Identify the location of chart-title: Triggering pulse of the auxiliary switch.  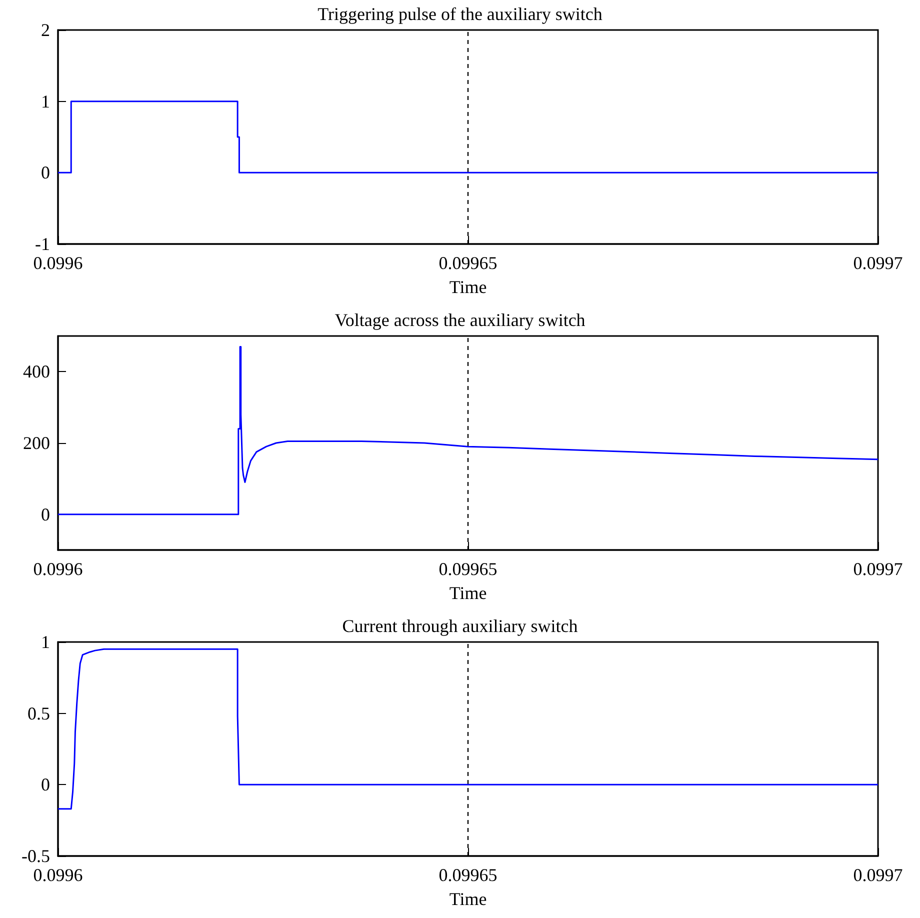
(460, 14).